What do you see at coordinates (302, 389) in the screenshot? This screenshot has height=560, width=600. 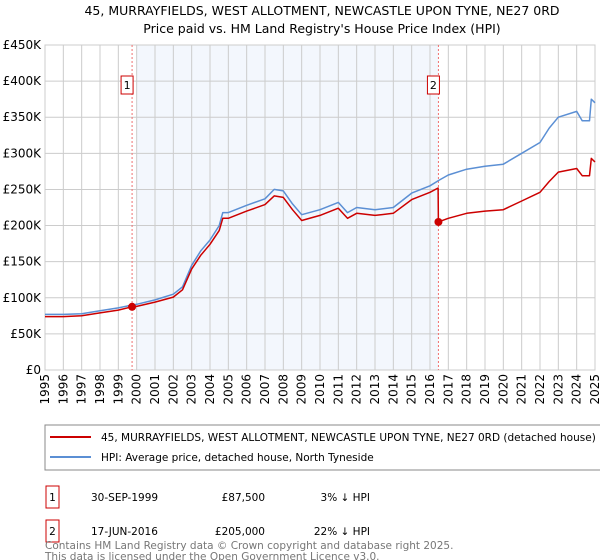 I see `x-tick-label: 2009` at bounding box center [302, 389].